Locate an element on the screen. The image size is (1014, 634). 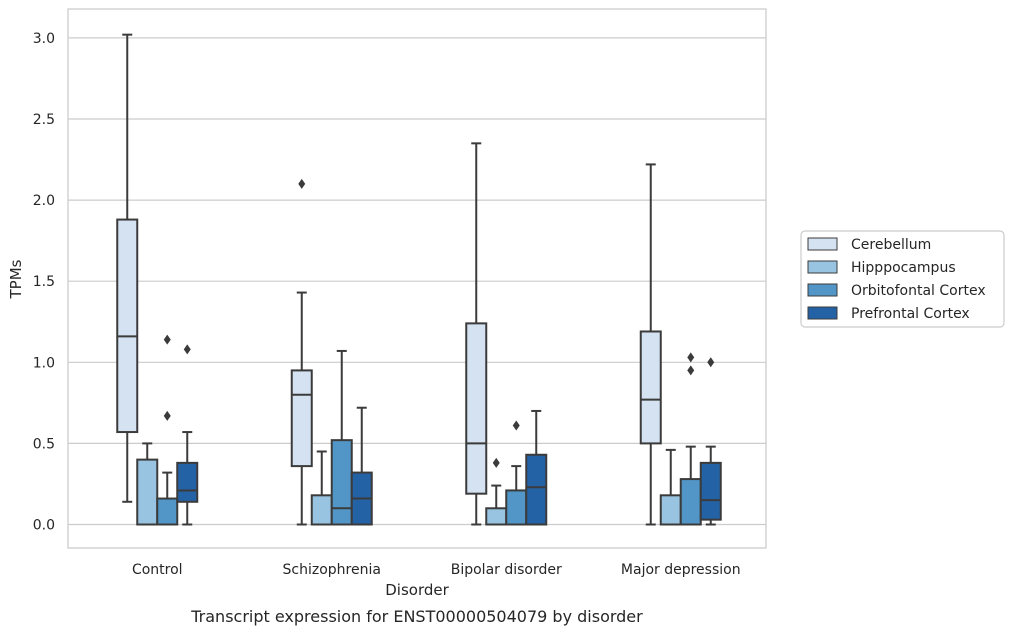
legend-frame is located at coordinates (902, 279).